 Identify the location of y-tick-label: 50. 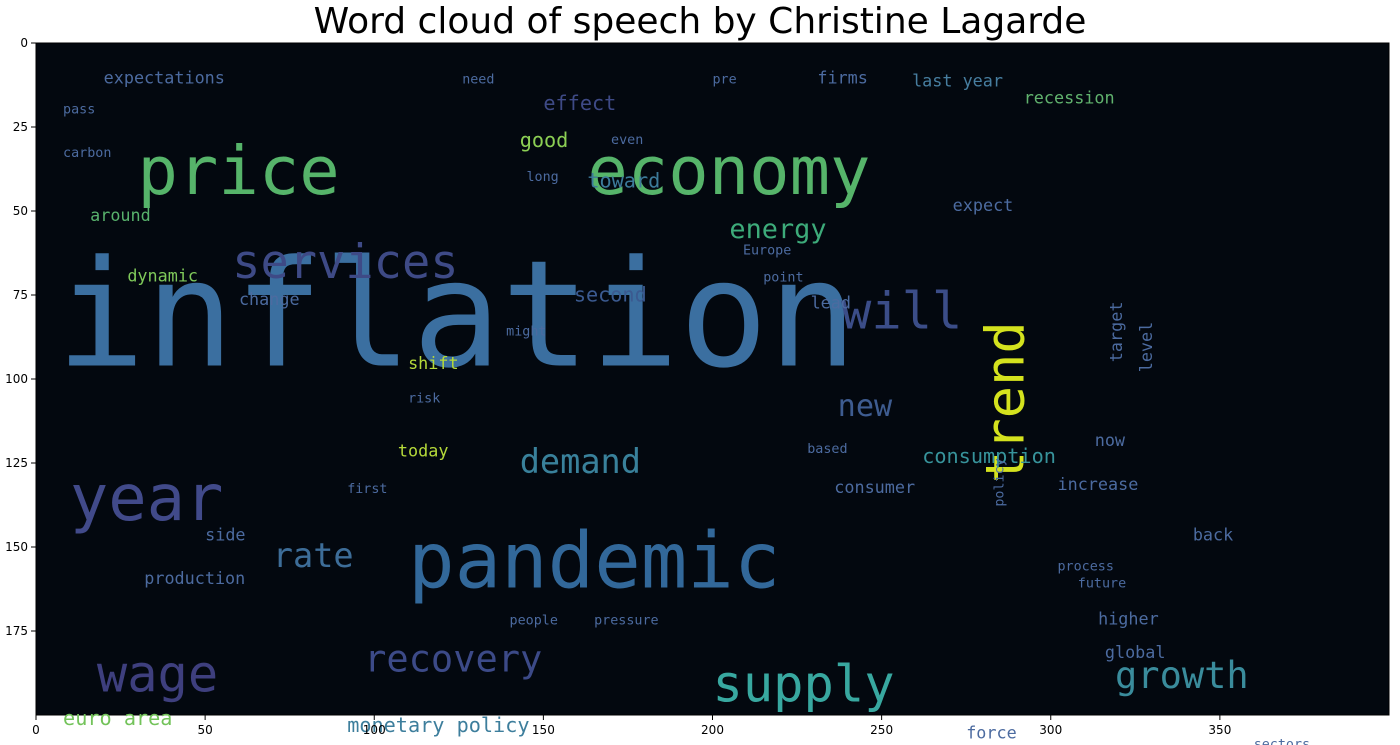
(20, 211).